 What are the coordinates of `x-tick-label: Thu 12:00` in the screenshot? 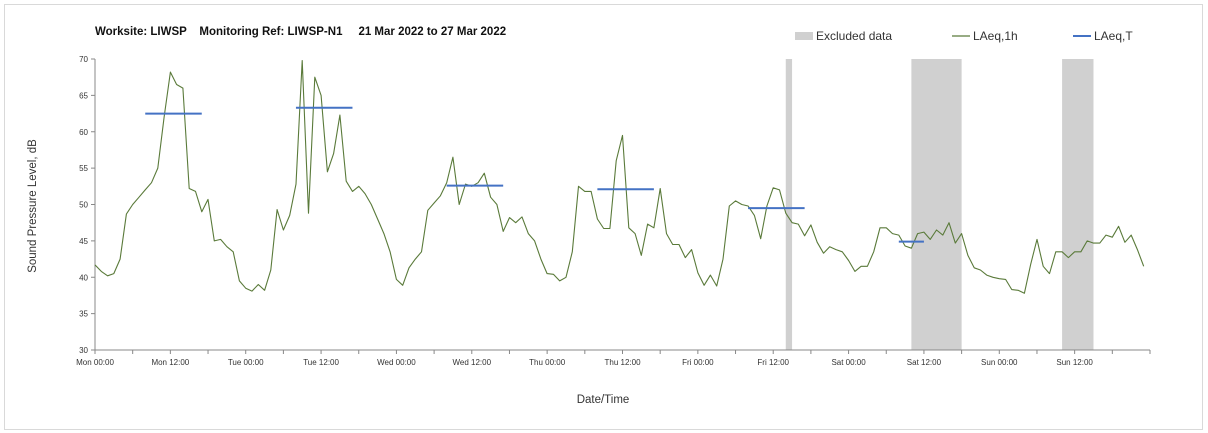 It's located at (622, 362).